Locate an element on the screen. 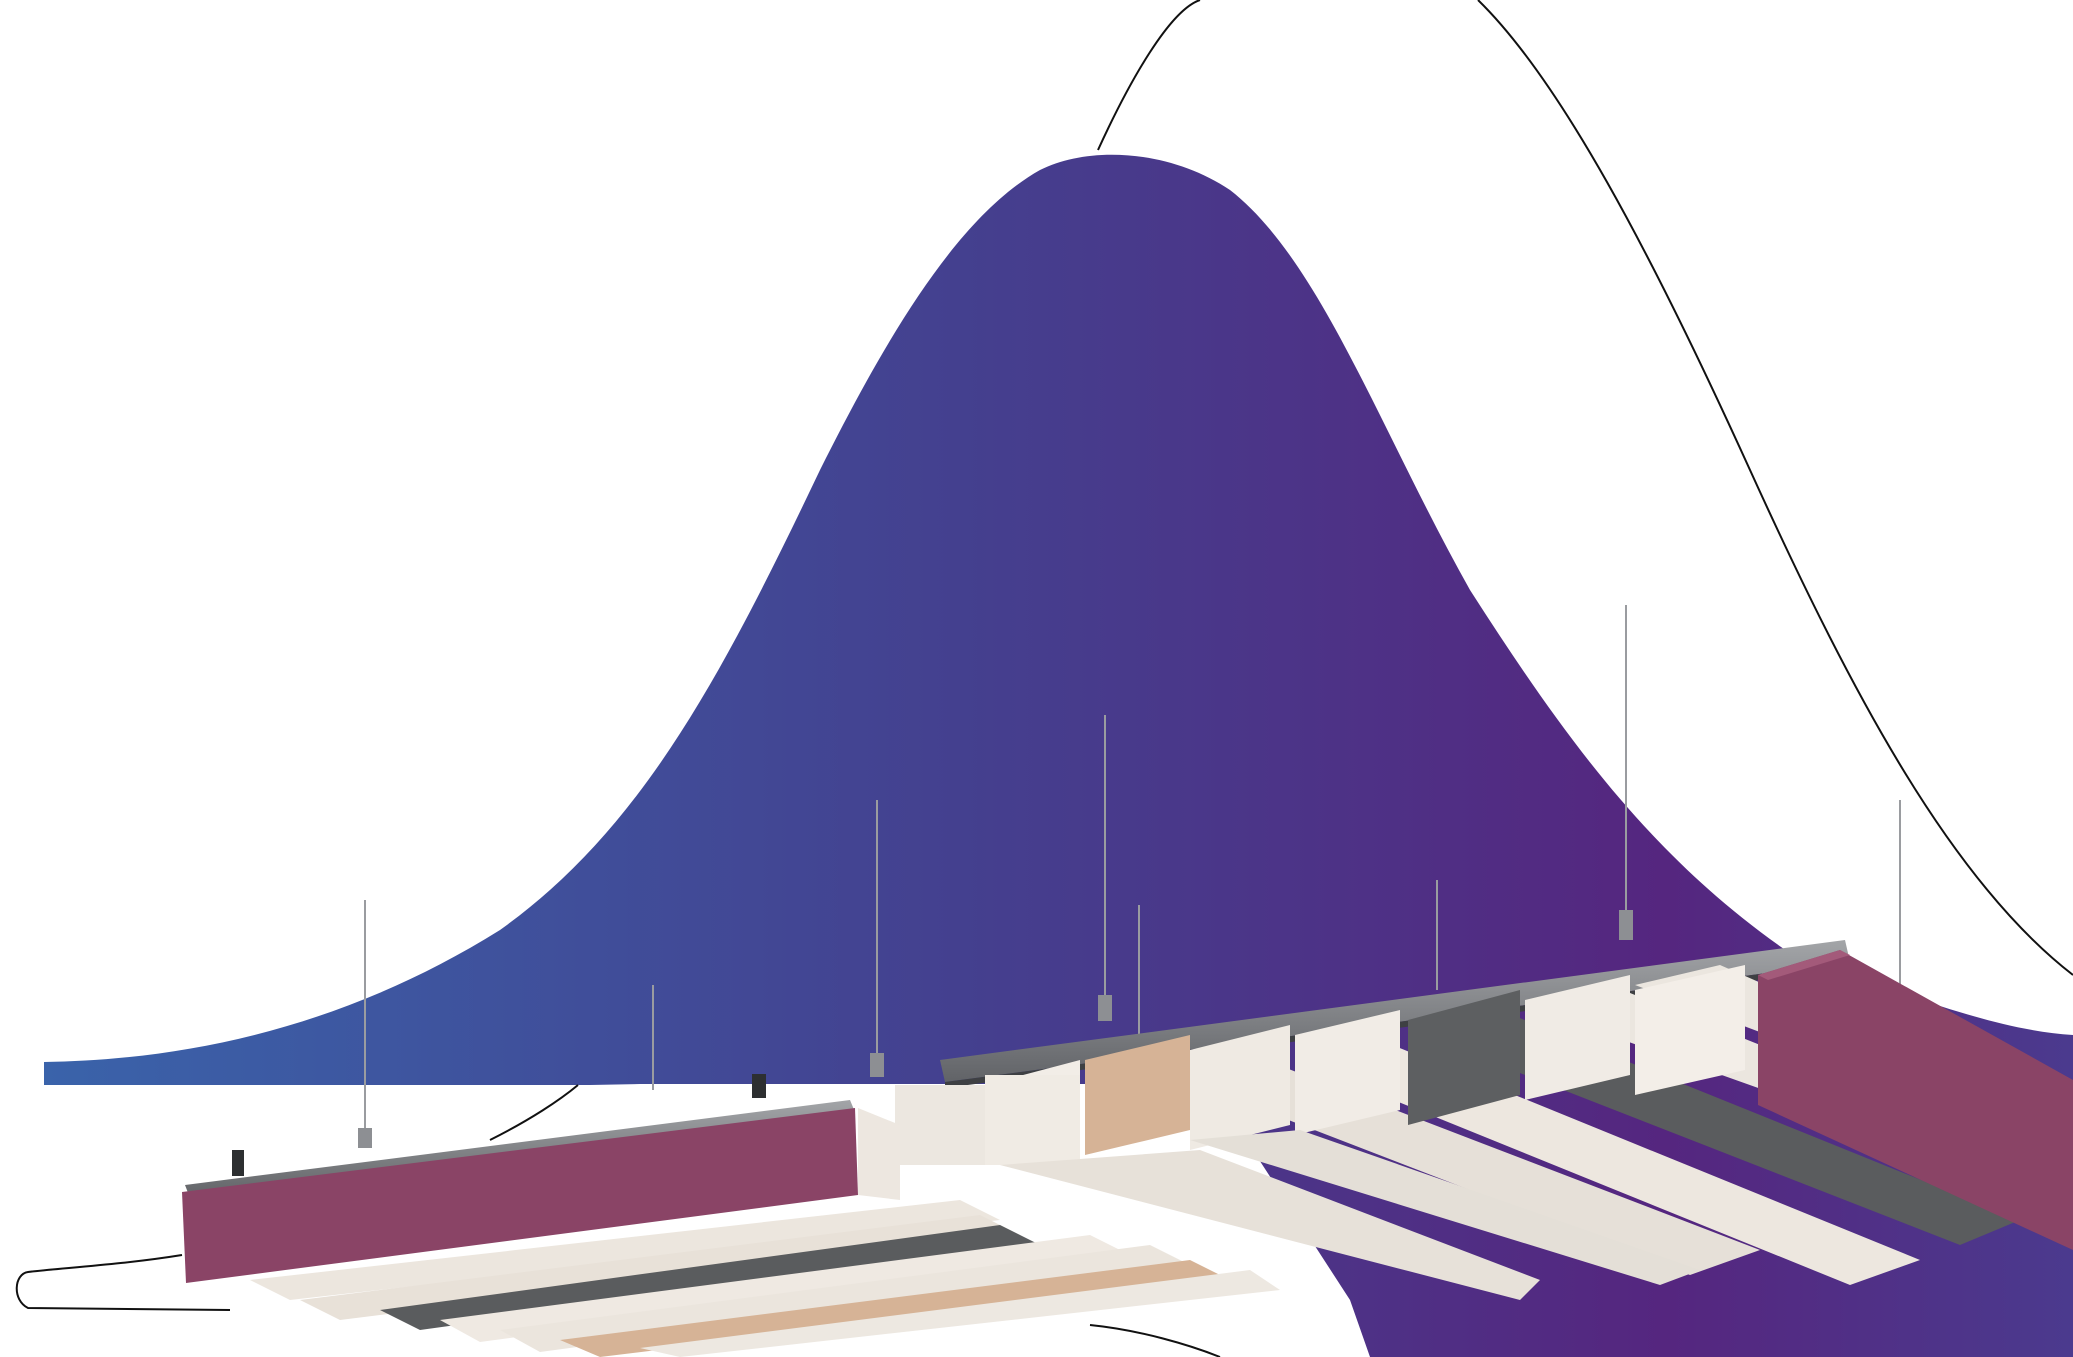 This screenshot has width=2073, height=1357. panel-berry-right is located at coordinates (1915, 1100).